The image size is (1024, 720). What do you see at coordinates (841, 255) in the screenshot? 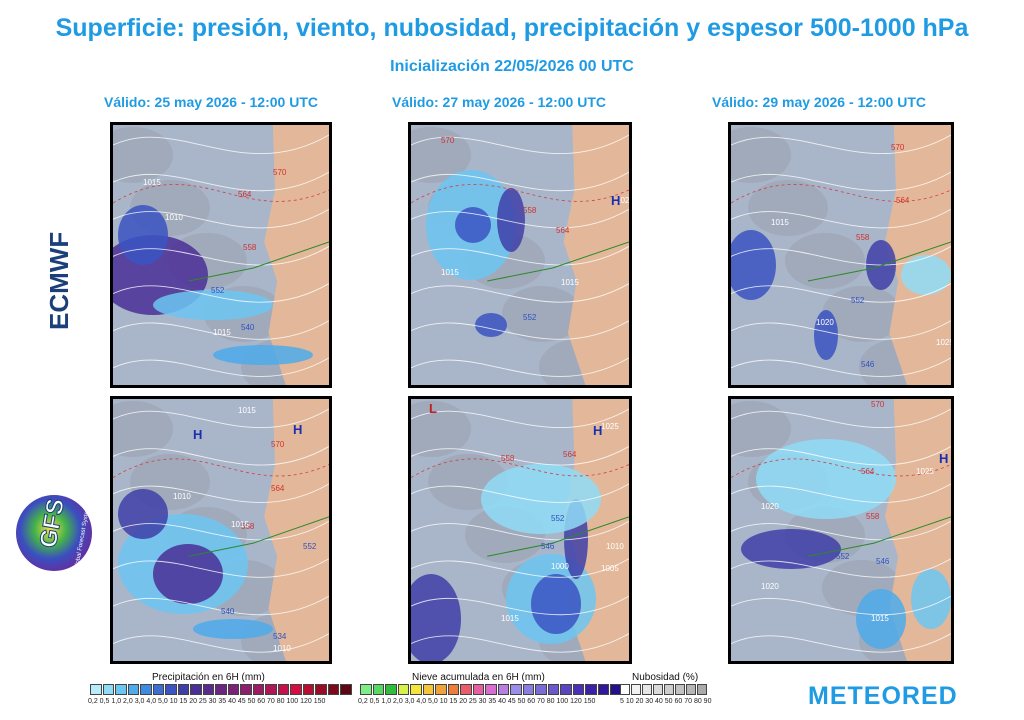
I see `forecast-map-panel: 570 564 558 552 1015 1020 546 1025` at bounding box center [841, 255].